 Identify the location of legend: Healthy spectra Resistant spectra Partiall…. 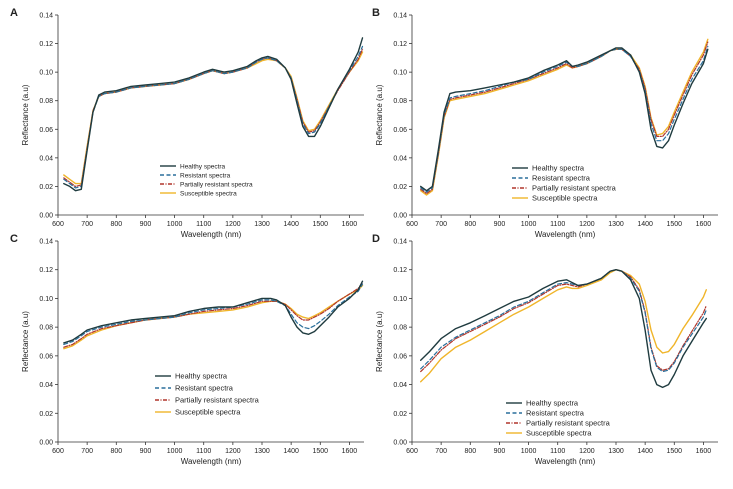
(206, 180).